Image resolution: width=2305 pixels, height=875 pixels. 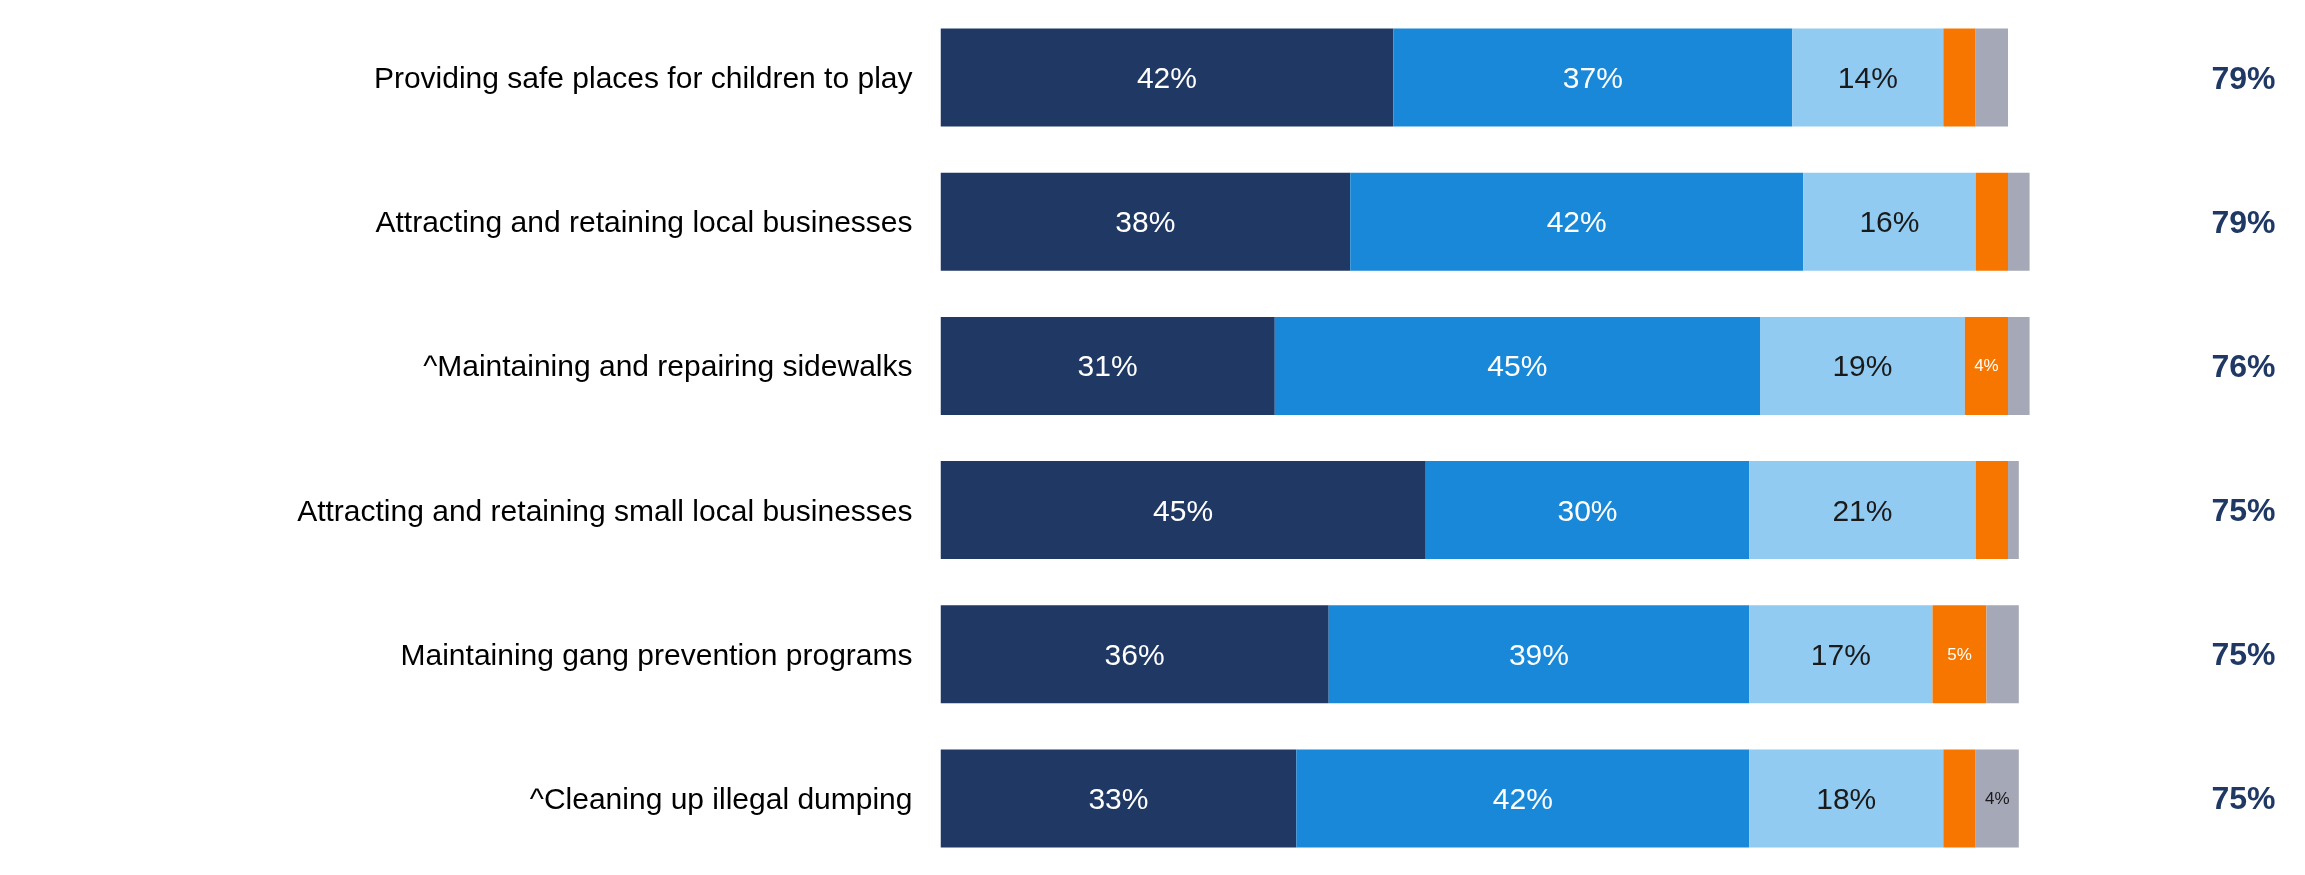 What do you see at coordinates (2243, 365) in the screenshot?
I see `text: 76%` at bounding box center [2243, 365].